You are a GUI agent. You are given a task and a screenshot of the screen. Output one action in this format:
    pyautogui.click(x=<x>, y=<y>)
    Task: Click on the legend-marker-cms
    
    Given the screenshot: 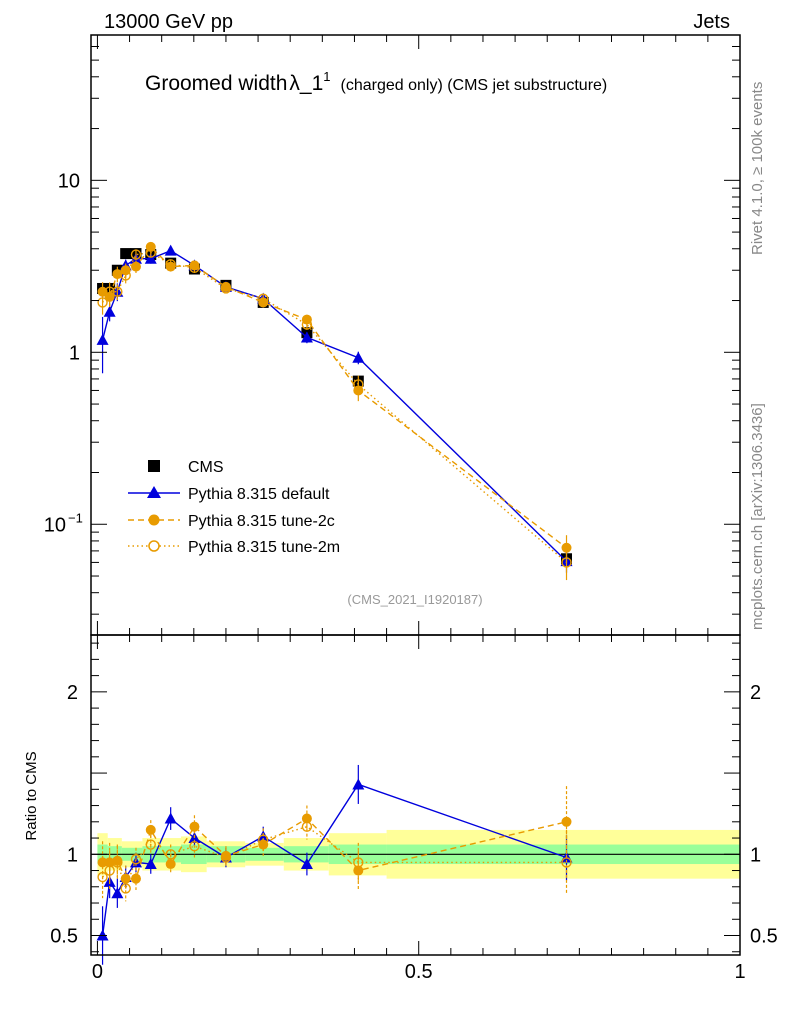 What is the action you would take?
    pyautogui.click(x=154, y=466)
    